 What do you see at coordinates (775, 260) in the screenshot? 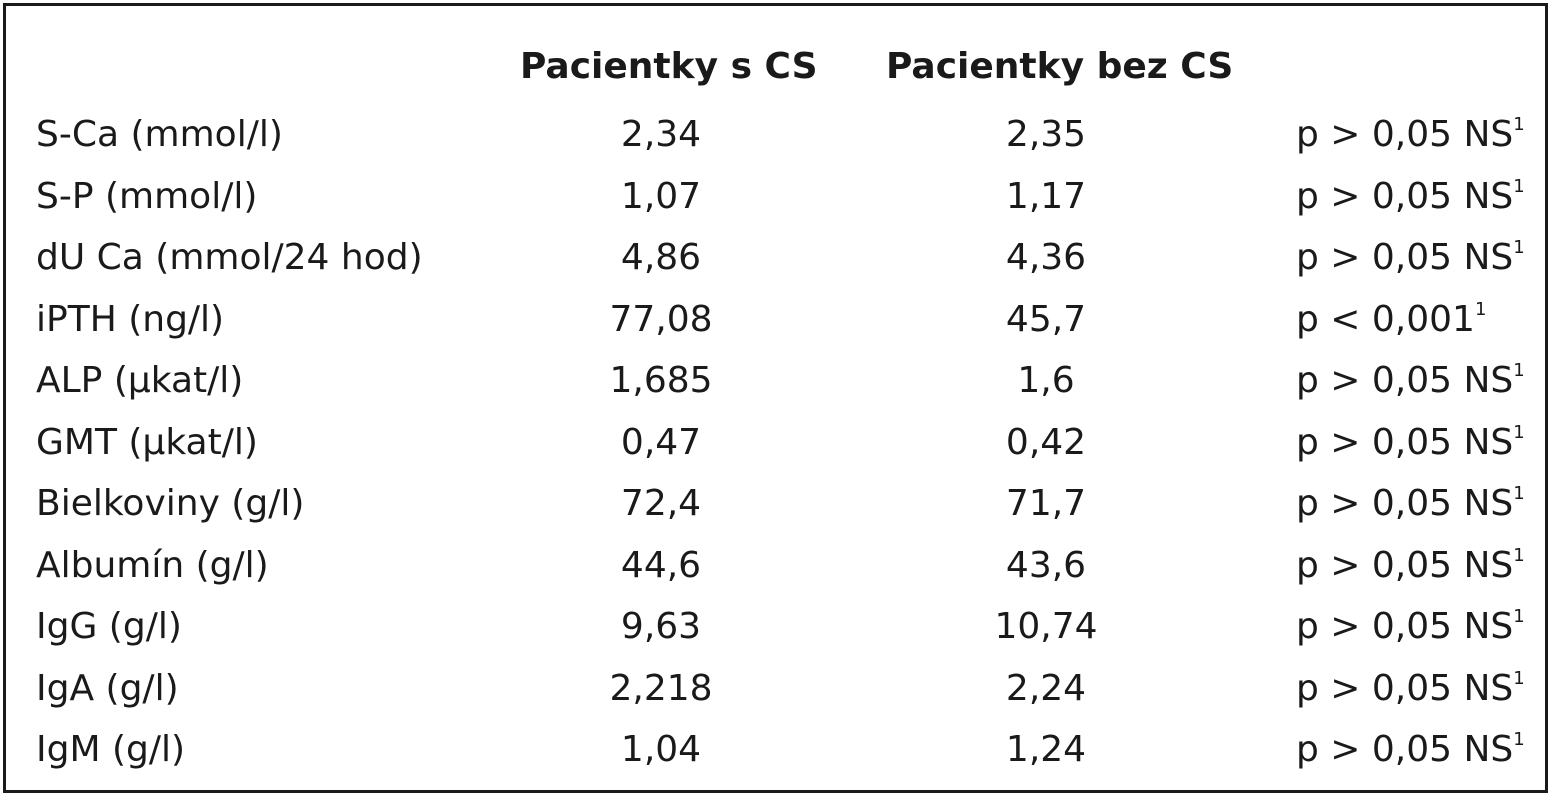
I see `table-row: dU Ca (mmol/24 hod) 4,86 4,36 p > 0,05 NS1` at bounding box center [775, 260].